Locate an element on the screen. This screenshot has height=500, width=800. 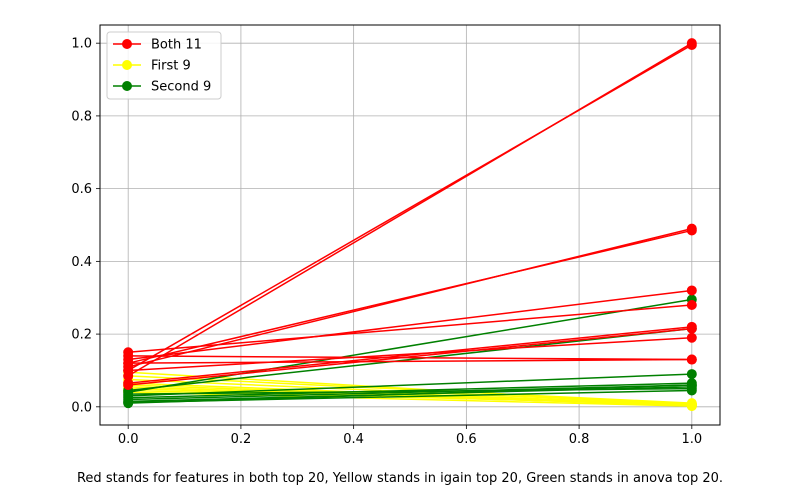
legend-box is located at coordinates (164, 65).